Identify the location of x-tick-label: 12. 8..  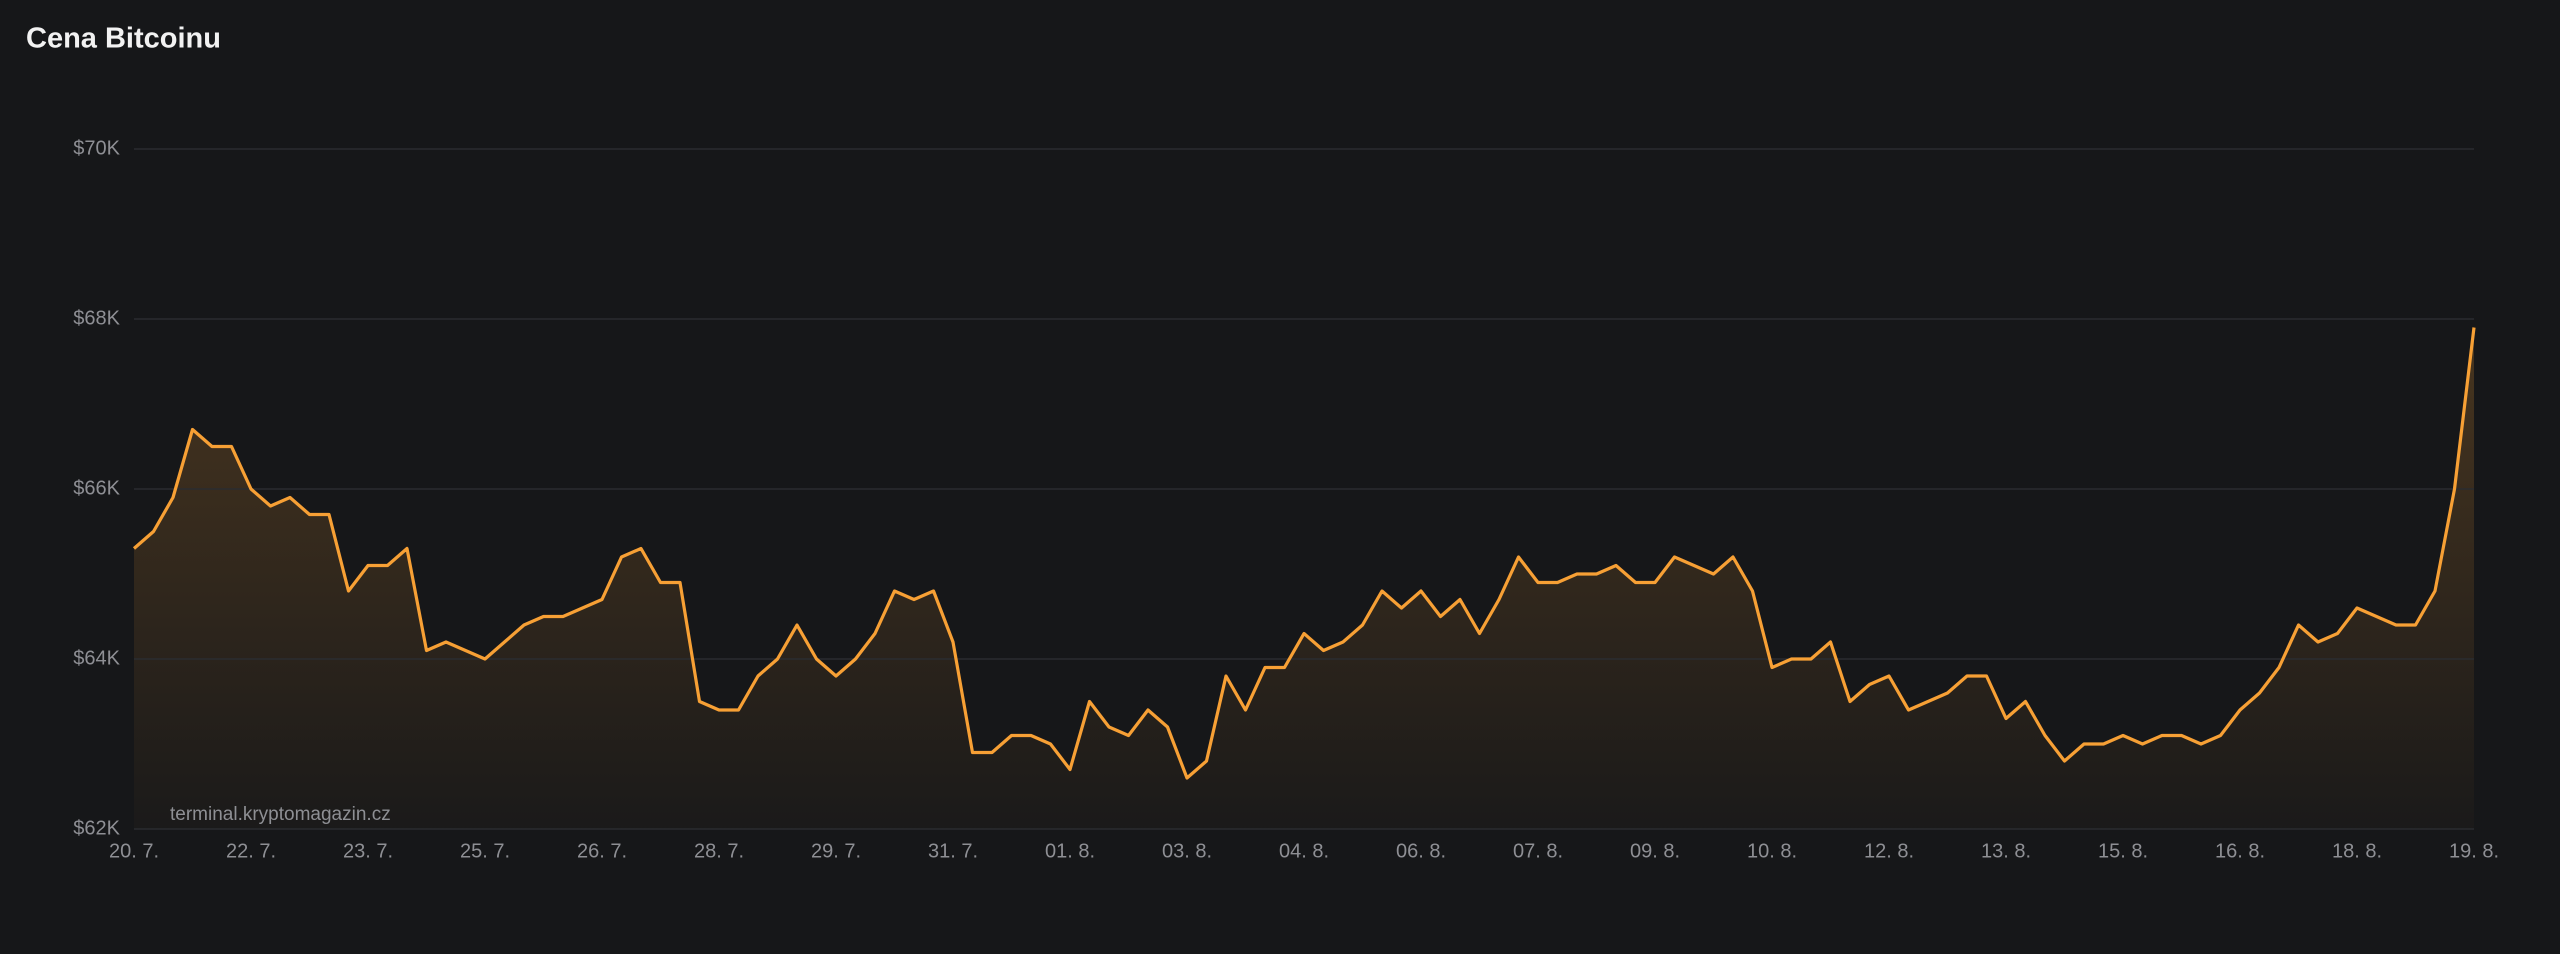
(1889, 851).